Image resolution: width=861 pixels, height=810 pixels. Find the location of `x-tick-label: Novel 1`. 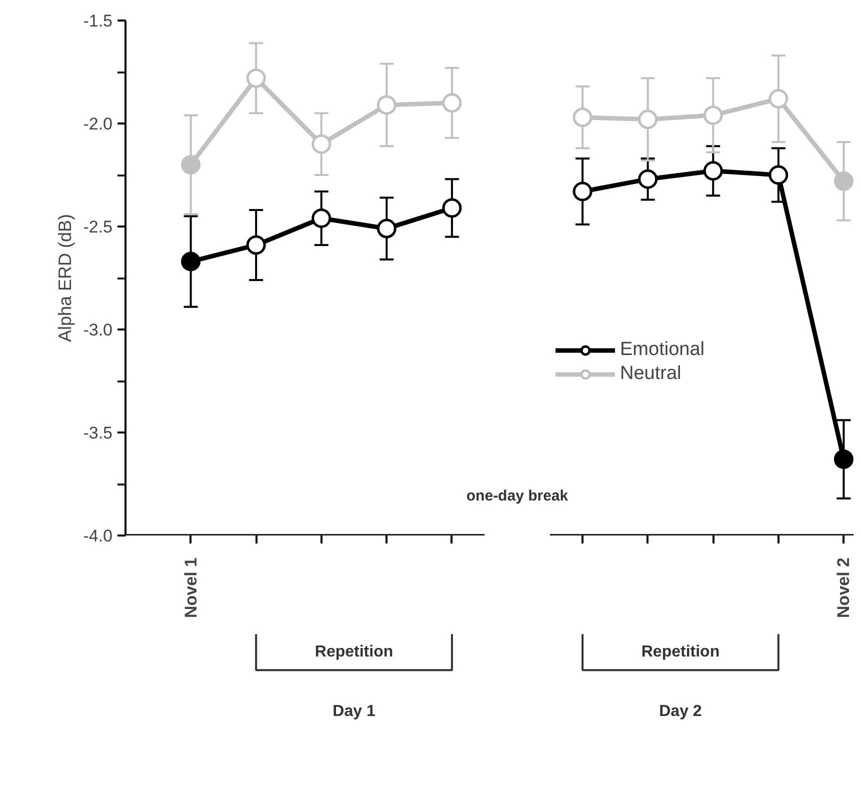

x-tick-label: Novel 1 is located at coordinates (190, 587).